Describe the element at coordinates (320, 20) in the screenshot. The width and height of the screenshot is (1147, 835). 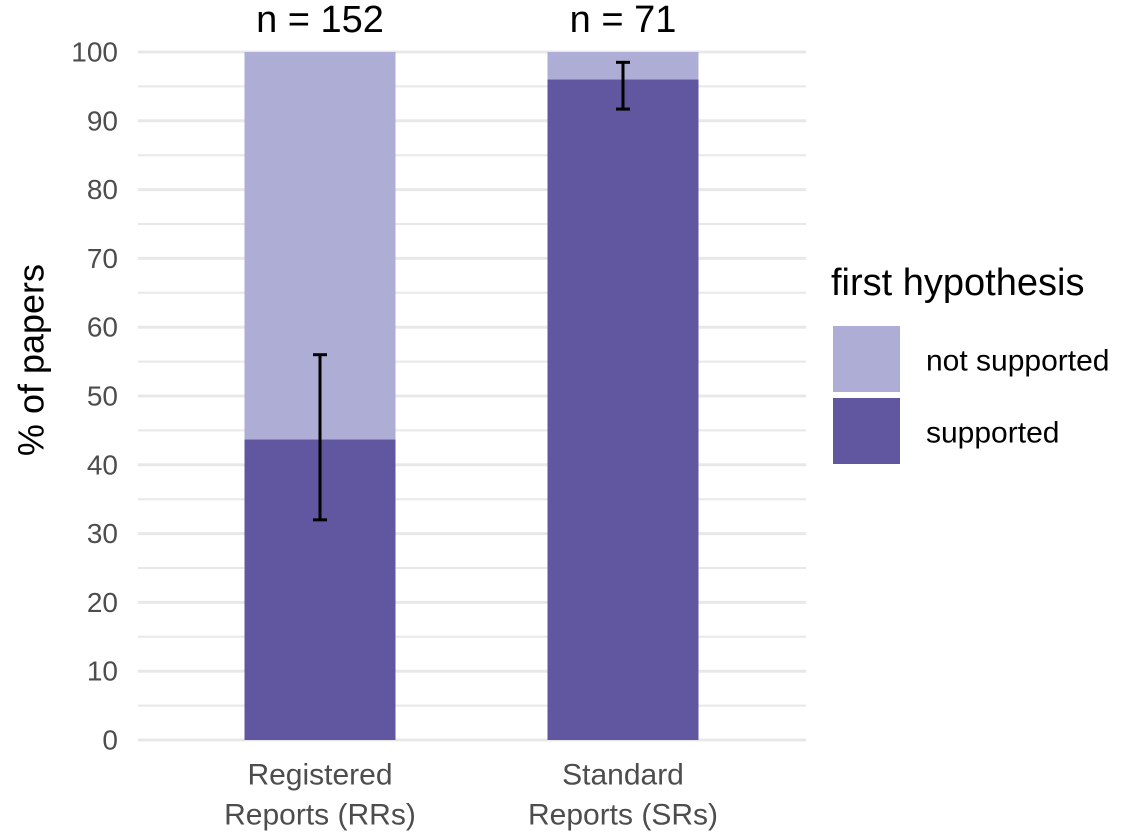
I see `sample-size-label: n = 152` at that location.